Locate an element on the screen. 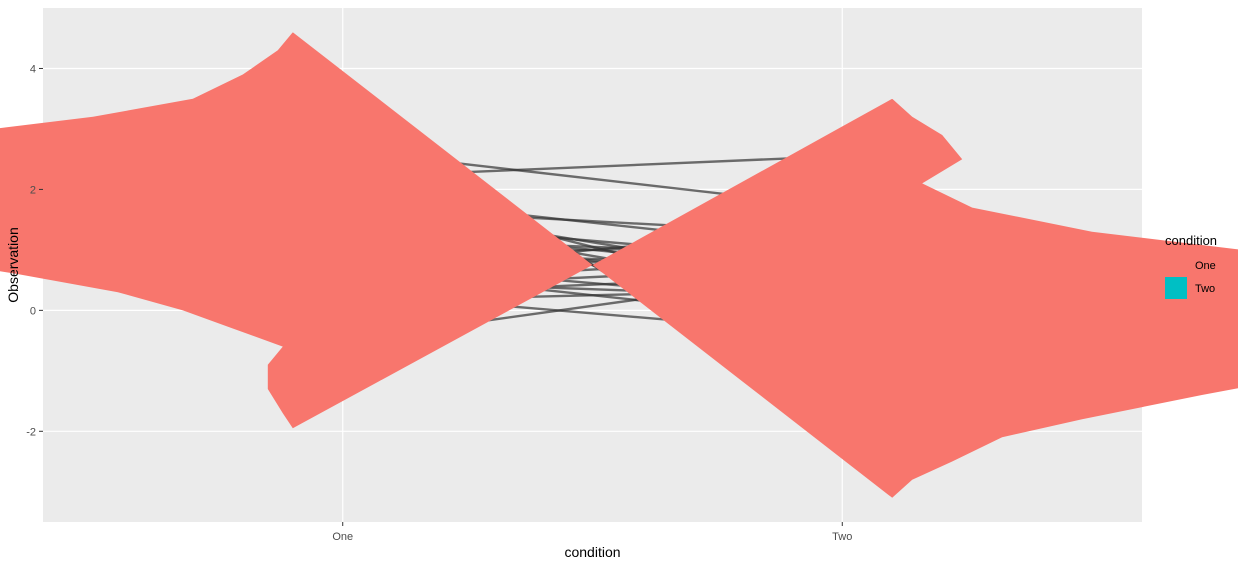  y-axis-title: Observation is located at coordinates (13, 264).